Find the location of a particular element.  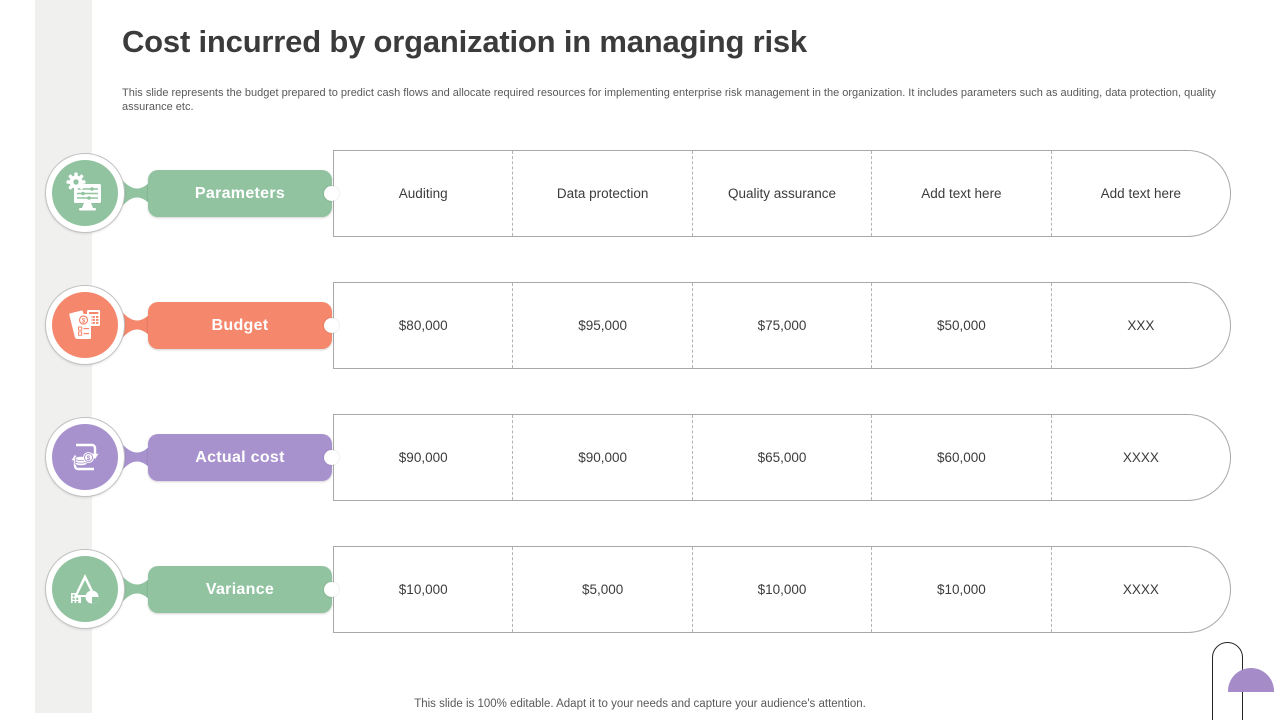

settings-monitor-icon is located at coordinates (83, 191).